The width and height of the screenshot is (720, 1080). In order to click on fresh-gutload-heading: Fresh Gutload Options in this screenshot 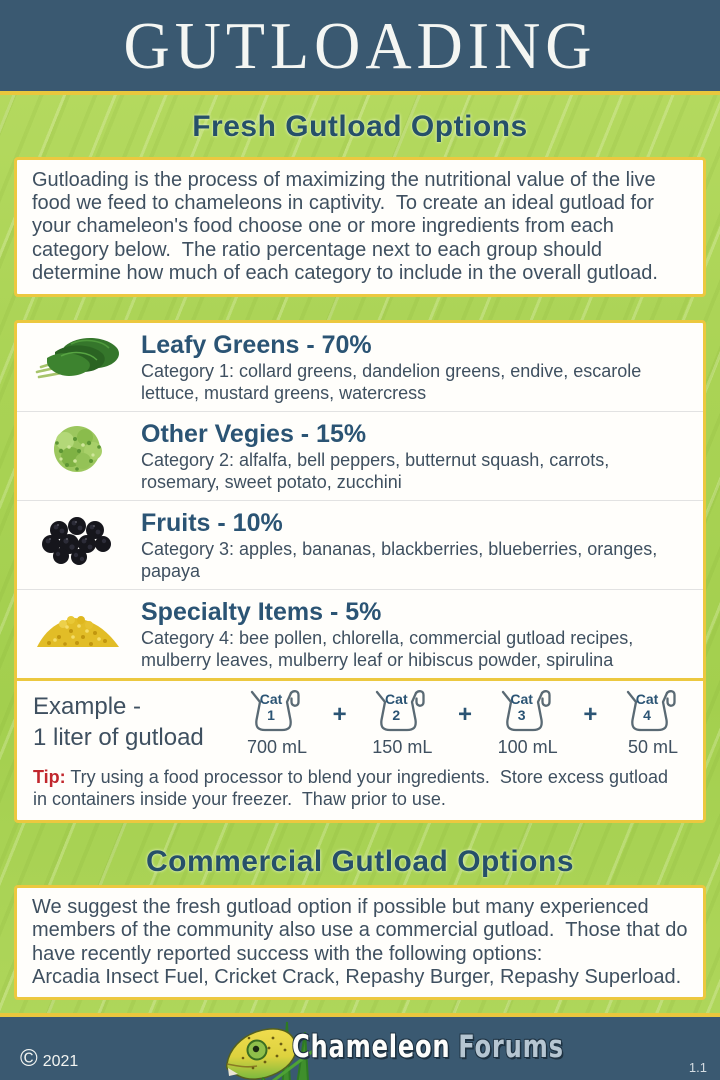, I will do `click(360, 126)`.